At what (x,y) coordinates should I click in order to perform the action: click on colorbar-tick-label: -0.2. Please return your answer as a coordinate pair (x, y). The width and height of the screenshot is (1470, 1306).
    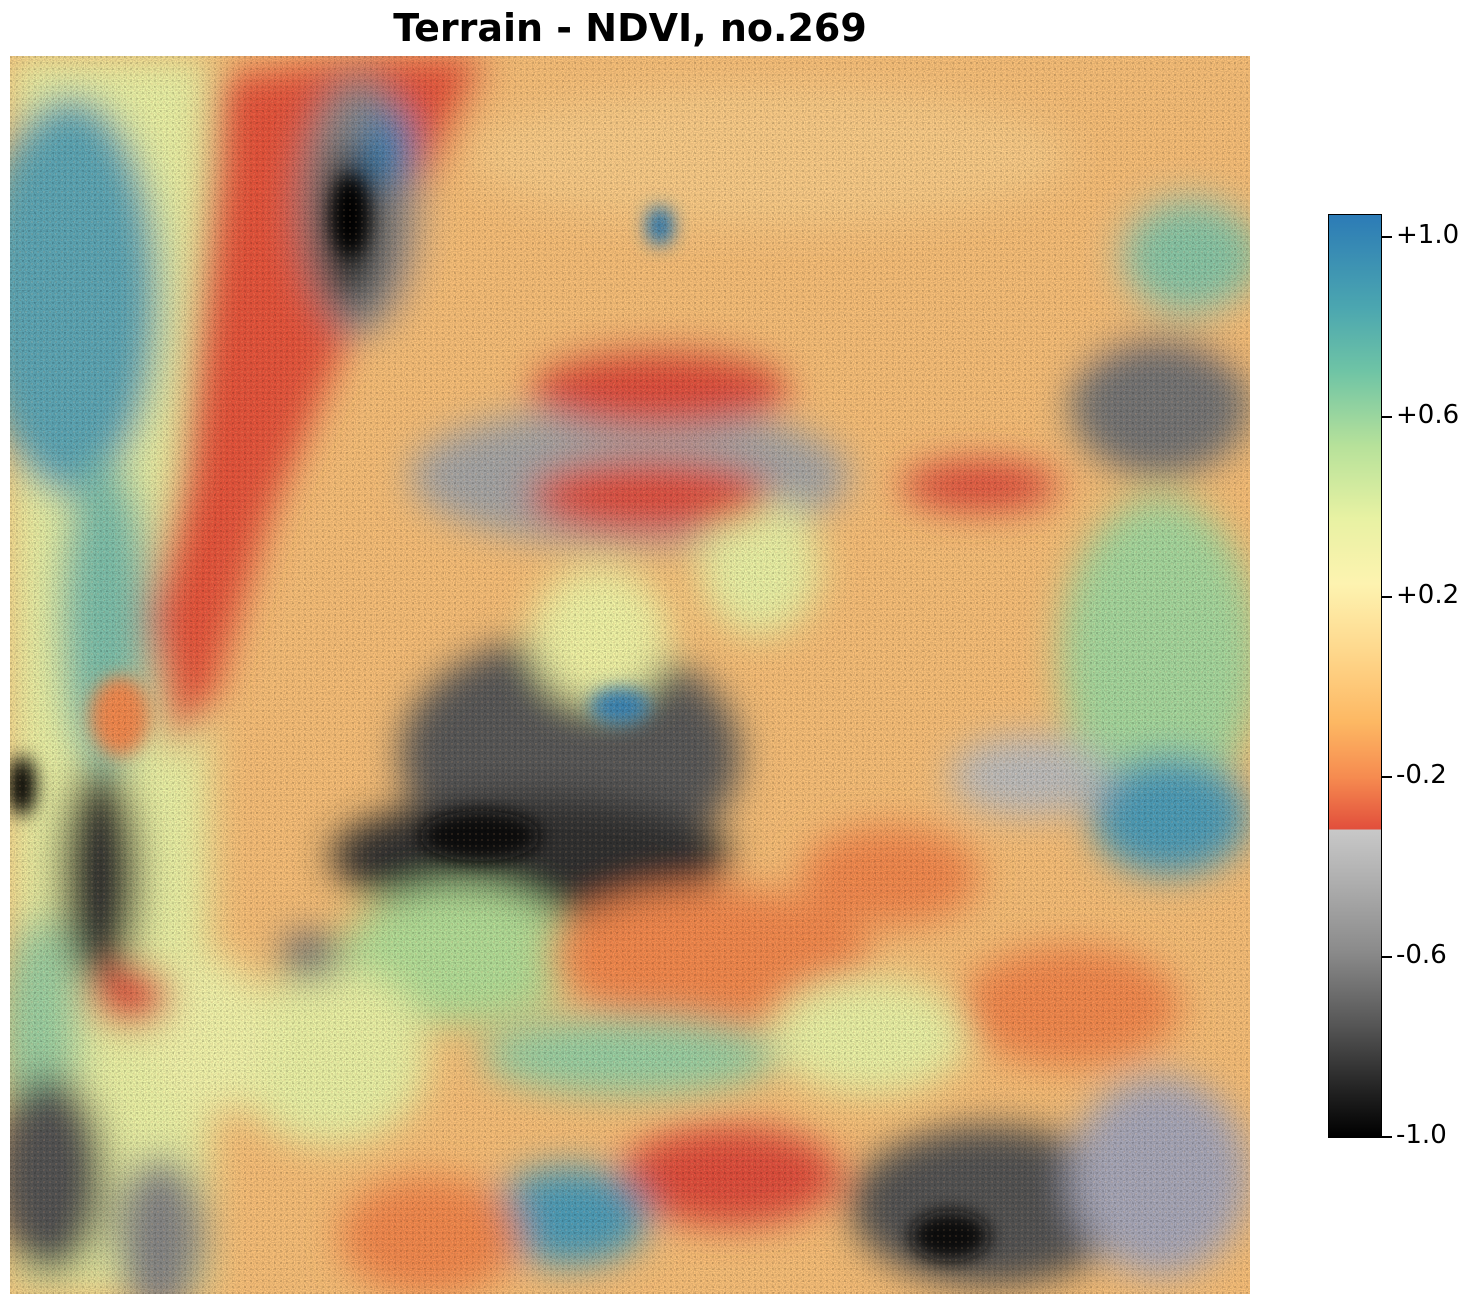
    Looking at the image, I should click on (1421, 775).